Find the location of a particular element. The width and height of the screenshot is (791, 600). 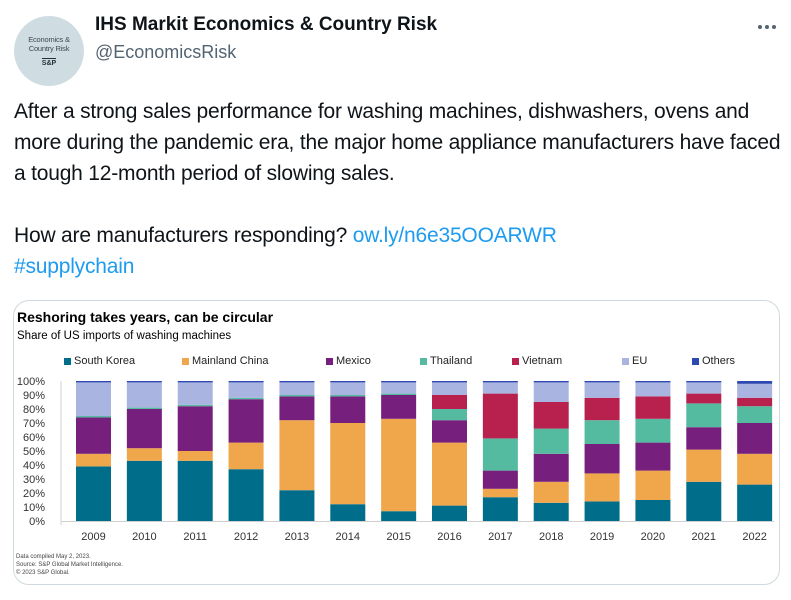

article-link: ow.ly/n6e35OOARWR is located at coordinates (454, 235).